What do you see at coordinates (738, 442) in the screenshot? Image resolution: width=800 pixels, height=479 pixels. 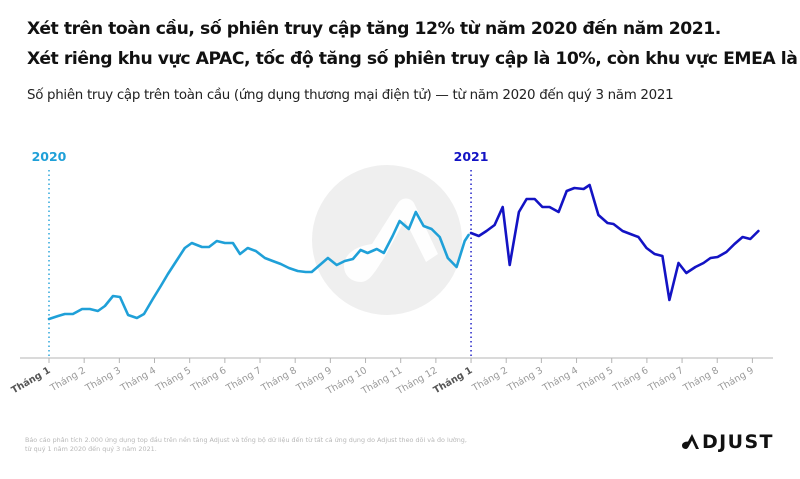 I see `logo-text: DJUST` at bounding box center [738, 442].